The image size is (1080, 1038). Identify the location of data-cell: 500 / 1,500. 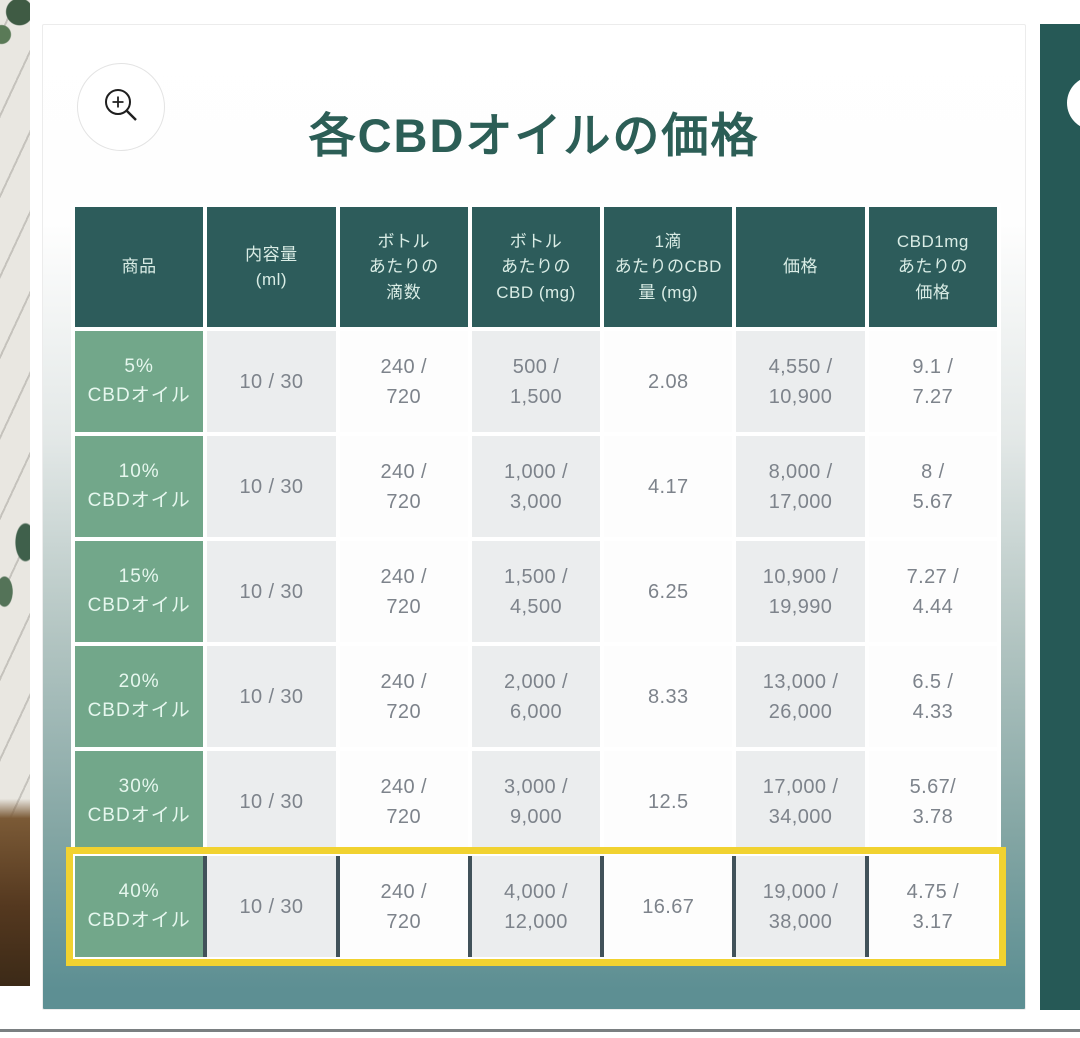
(536, 381).